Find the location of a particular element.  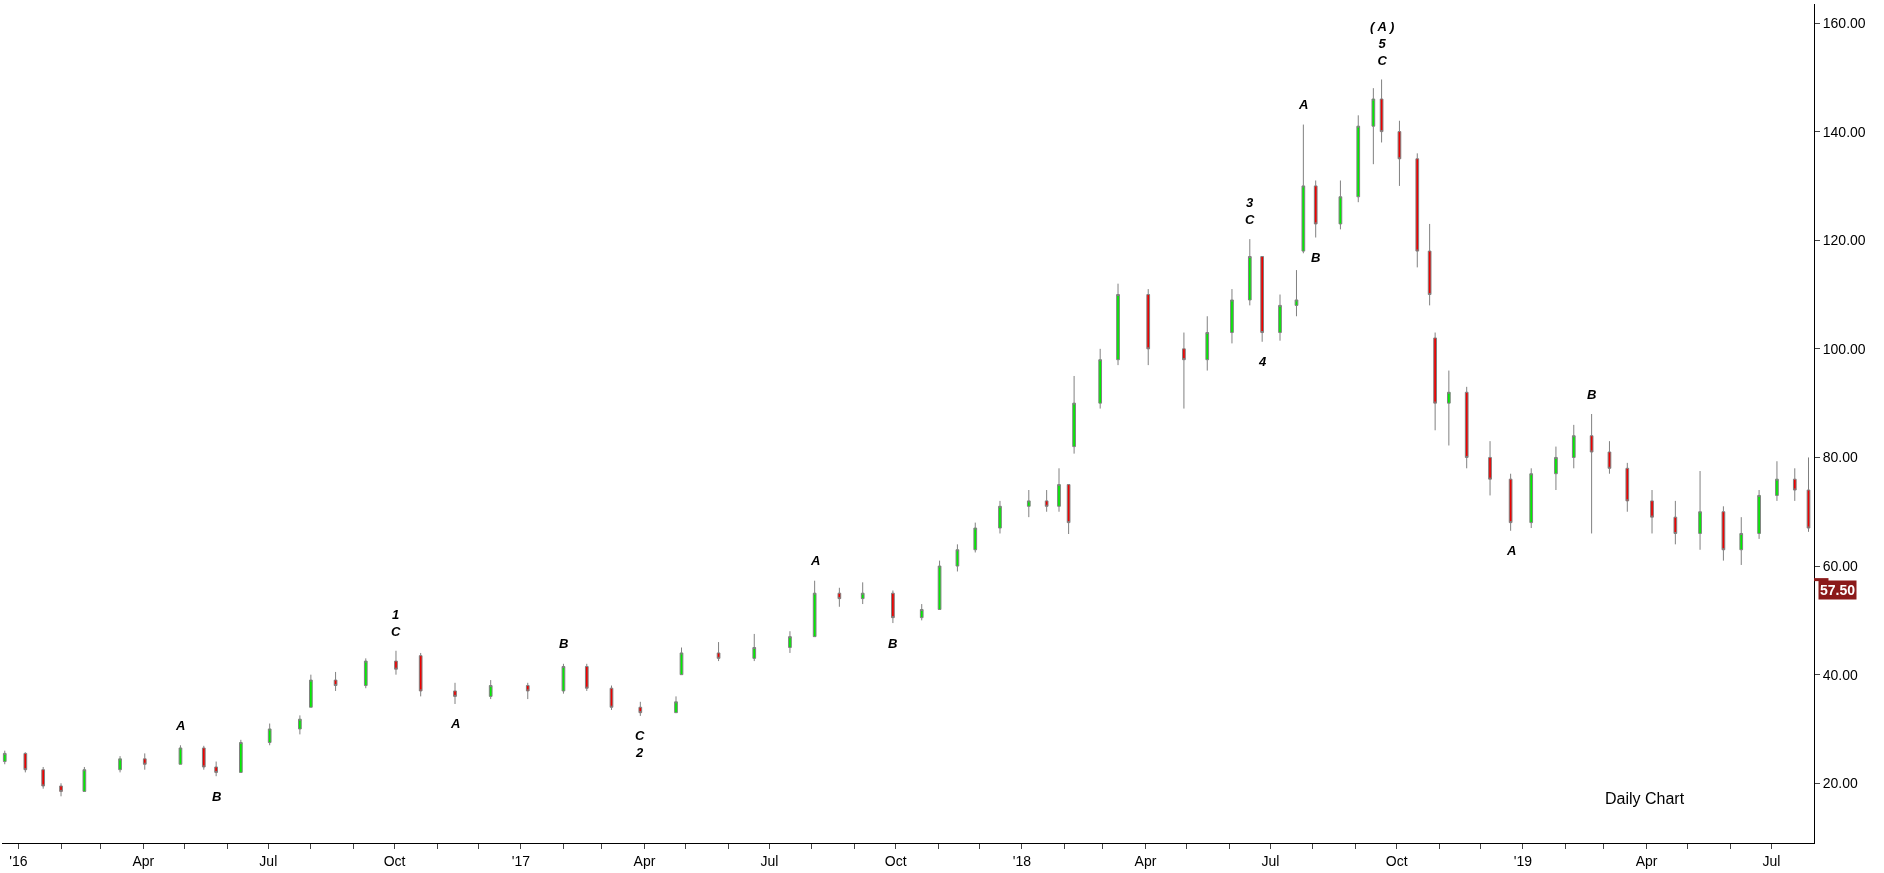

y-tick-label: 100.00 is located at coordinates (1844, 348).